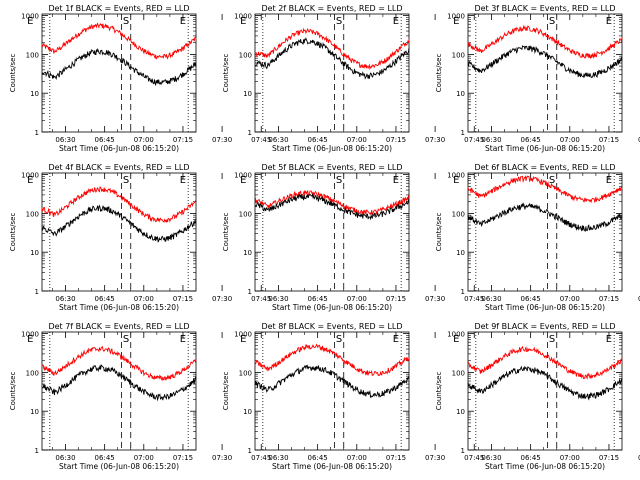 This screenshot has width=640, height=480. I want to click on chart-title: Det 2f BLACK = Events, RED = LLD, so click(331, 8).